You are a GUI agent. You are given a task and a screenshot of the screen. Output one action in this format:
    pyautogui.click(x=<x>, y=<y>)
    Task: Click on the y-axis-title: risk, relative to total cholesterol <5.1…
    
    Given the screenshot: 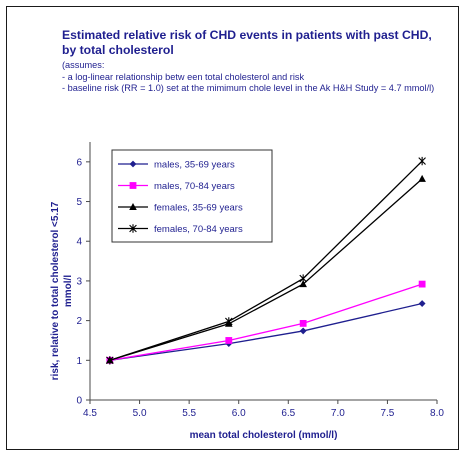 What is the action you would take?
    pyautogui.click(x=62, y=290)
    